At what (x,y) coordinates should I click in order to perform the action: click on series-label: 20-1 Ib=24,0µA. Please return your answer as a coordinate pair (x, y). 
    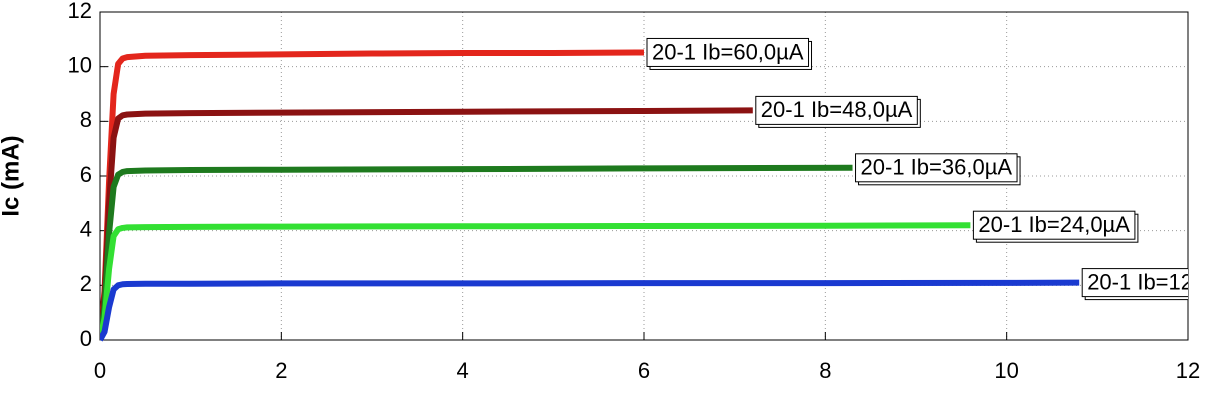
    Looking at the image, I should click on (1055, 226).